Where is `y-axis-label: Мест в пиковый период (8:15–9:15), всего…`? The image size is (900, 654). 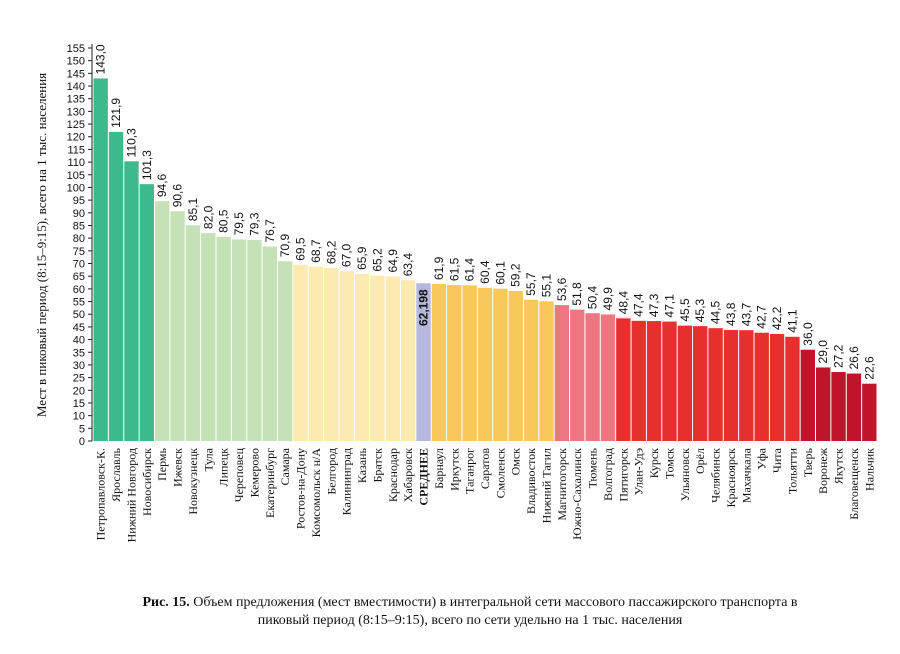 y-axis-label: Мест в пиковый период (8:15–9:15), всего… is located at coordinates (41, 245).